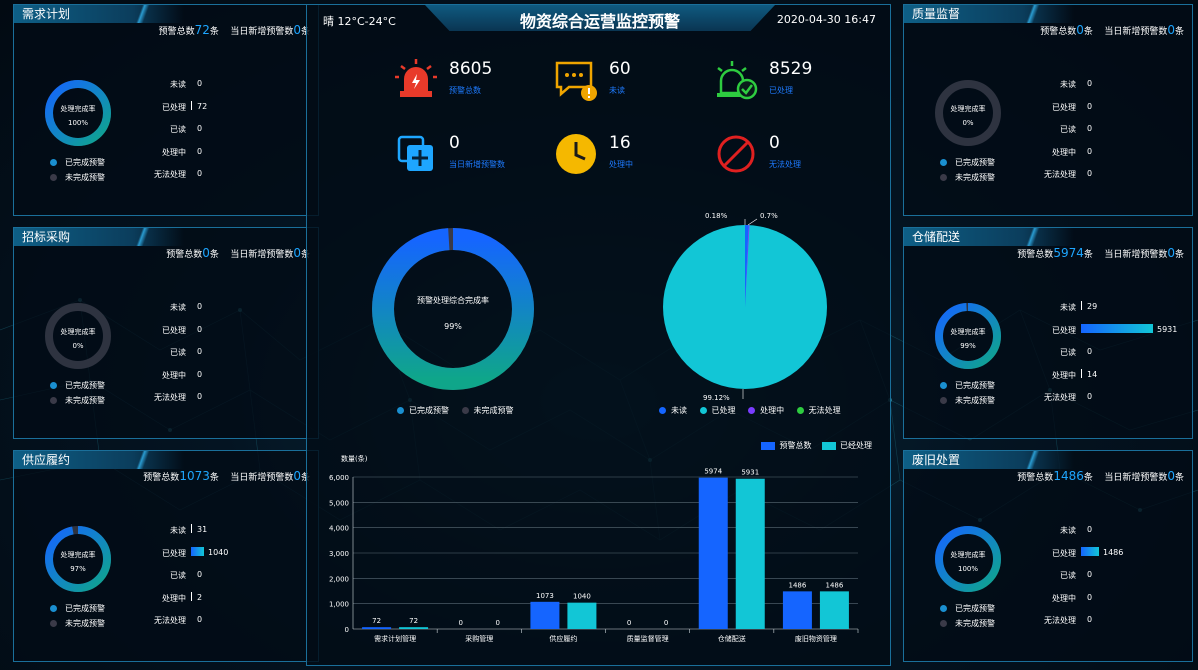 The height and width of the screenshot is (670, 1198). I want to click on pie-slice-unread, so click(747, 266).